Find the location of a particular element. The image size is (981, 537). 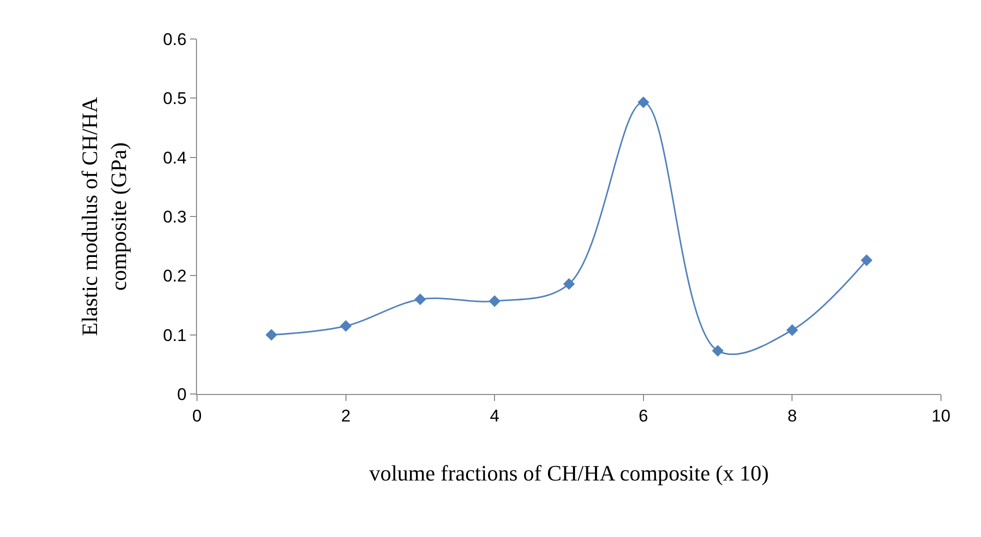

y-tick-label: 0 is located at coordinates (182, 394).